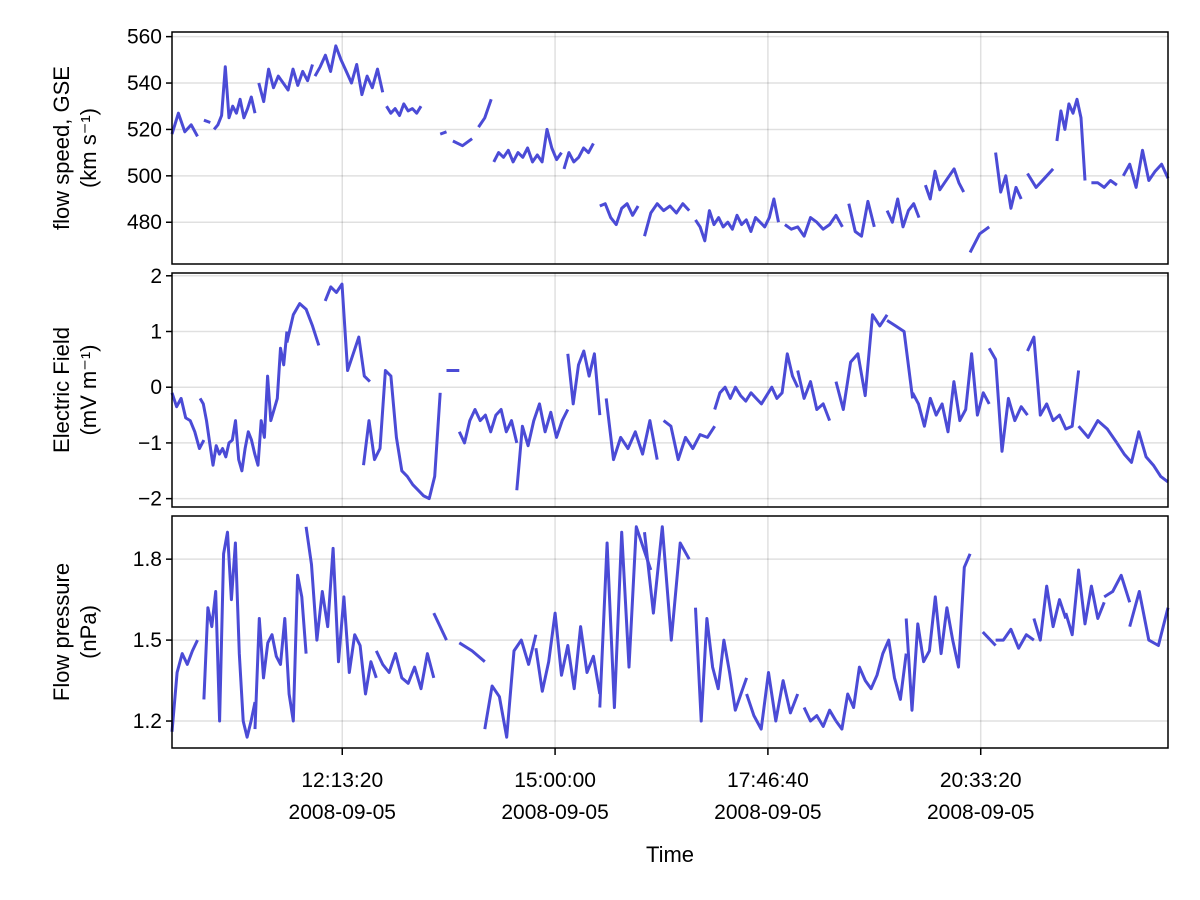 This screenshot has width=1200, height=900. I want to click on panel-flow-pressure-yticks: 1.2 1.5 1.8, so click(152, 640).